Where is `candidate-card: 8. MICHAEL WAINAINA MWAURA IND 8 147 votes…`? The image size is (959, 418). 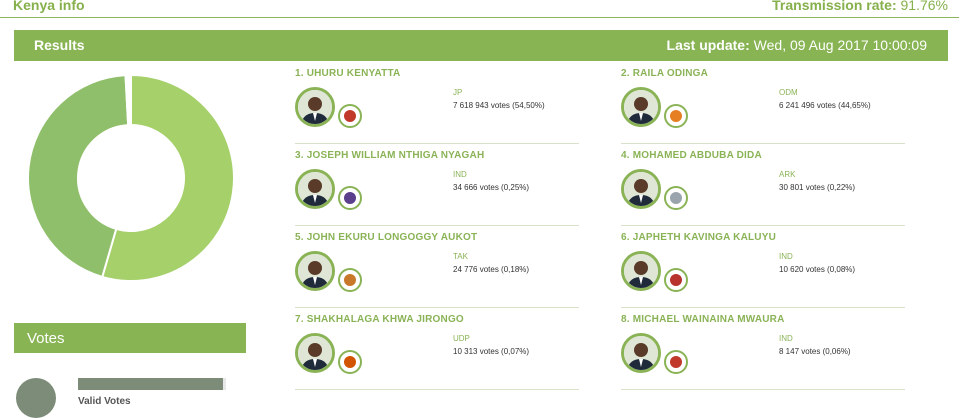
candidate-card: 8. MICHAEL WAINAINA MWAURA IND 8 147 votes… is located at coordinates (763, 348).